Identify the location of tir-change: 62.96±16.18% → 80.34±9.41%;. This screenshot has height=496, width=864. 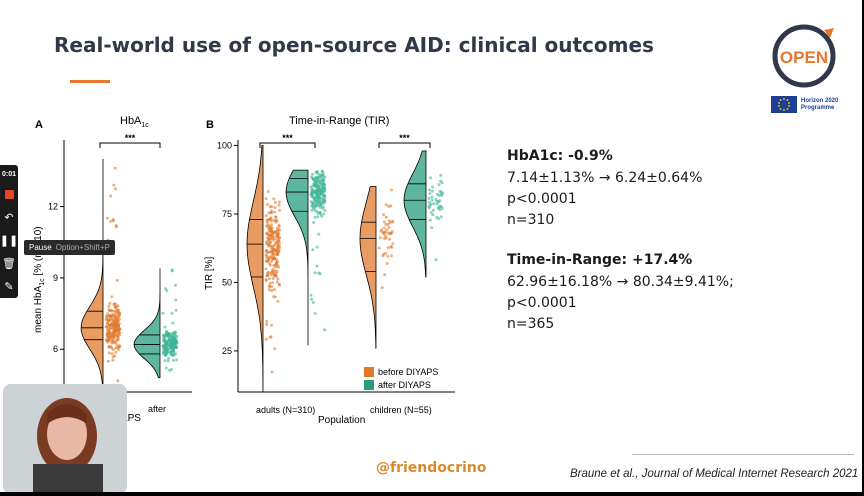
(620, 282).